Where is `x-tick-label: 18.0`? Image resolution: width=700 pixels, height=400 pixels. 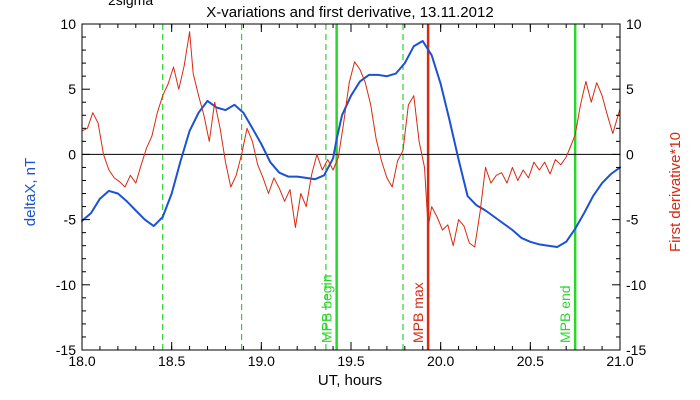 x-tick-label: 18.0 is located at coordinates (81, 361).